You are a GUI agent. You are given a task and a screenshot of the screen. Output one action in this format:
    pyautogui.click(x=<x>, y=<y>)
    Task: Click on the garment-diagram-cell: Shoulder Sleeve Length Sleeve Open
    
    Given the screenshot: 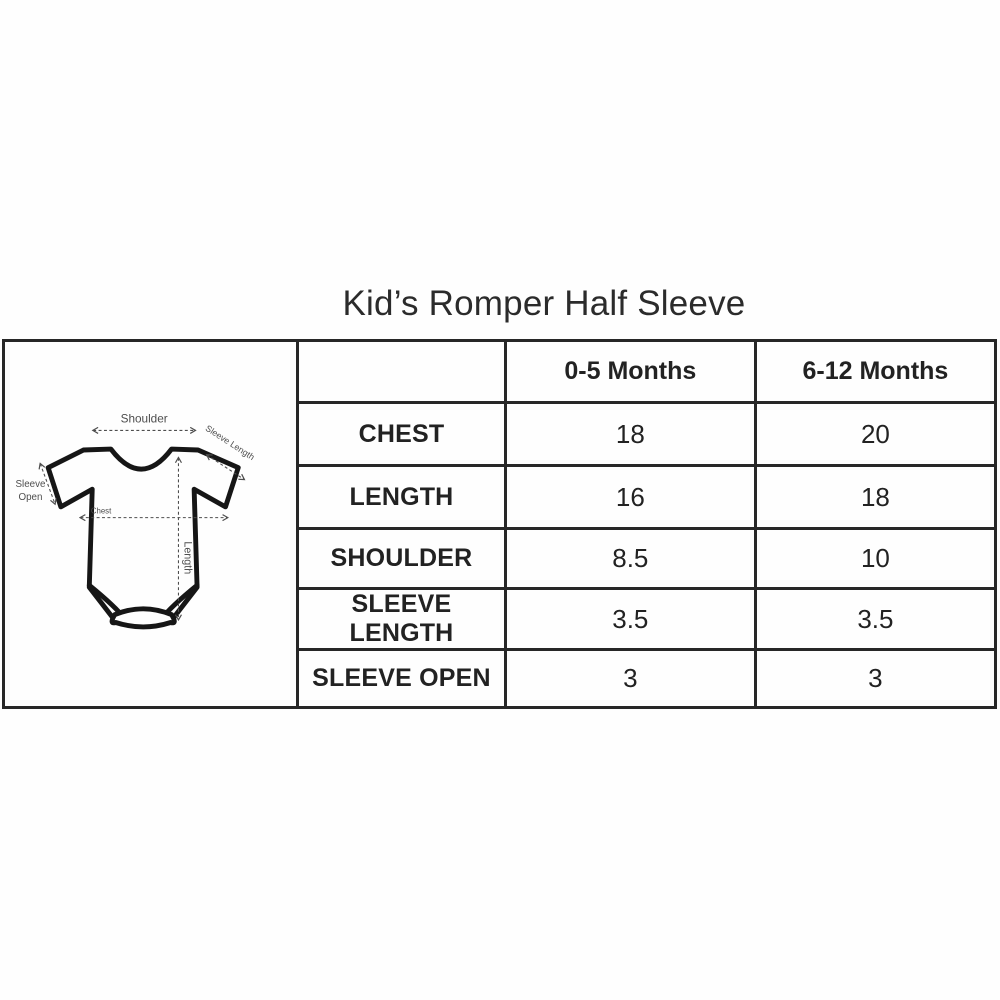 What is the action you would take?
    pyautogui.click(x=150, y=524)
    